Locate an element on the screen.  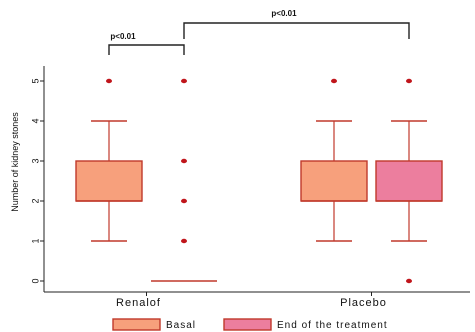
y-tick-label: 2 is located at coordinates (35, 200).